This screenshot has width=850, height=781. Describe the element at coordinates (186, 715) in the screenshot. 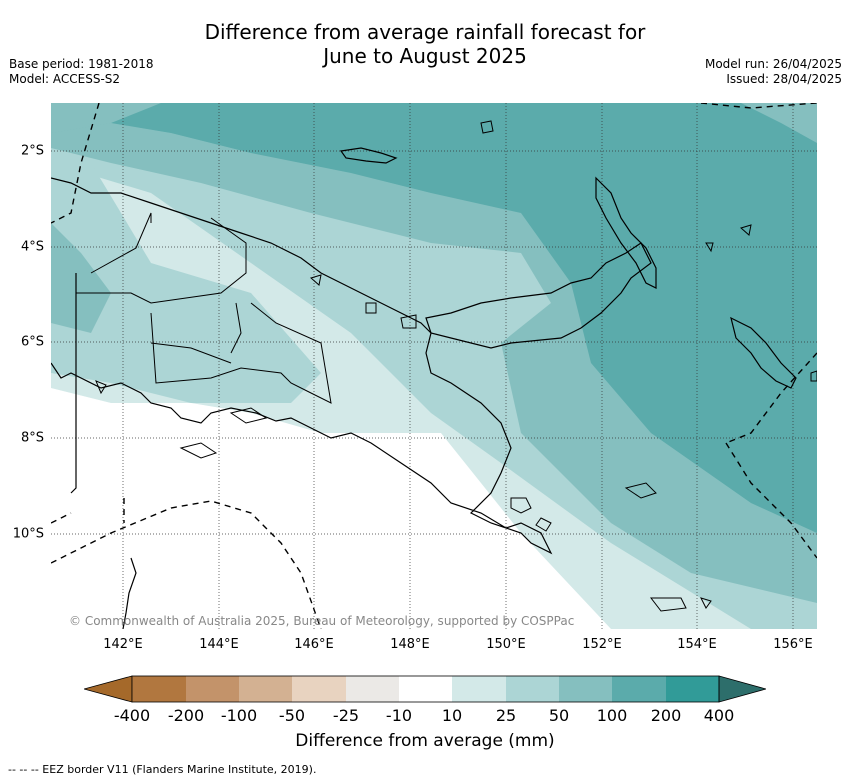

I see `cb-tick-m200: -200` at that location.